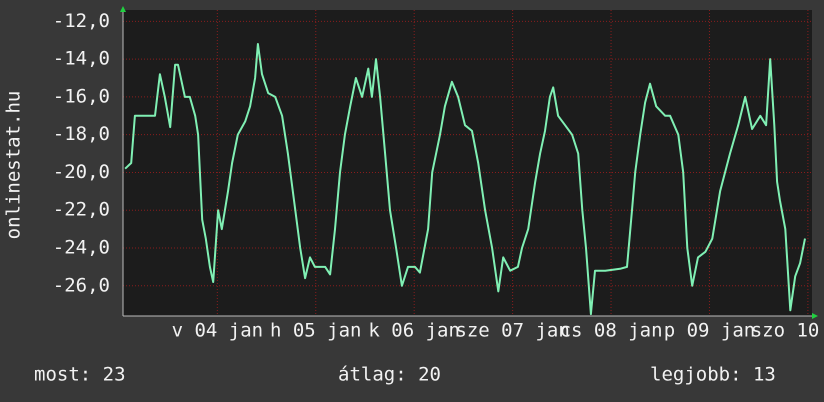 The image size is (824, 402). I want to click on y-tick-label: -24,0, so click(81, 248).